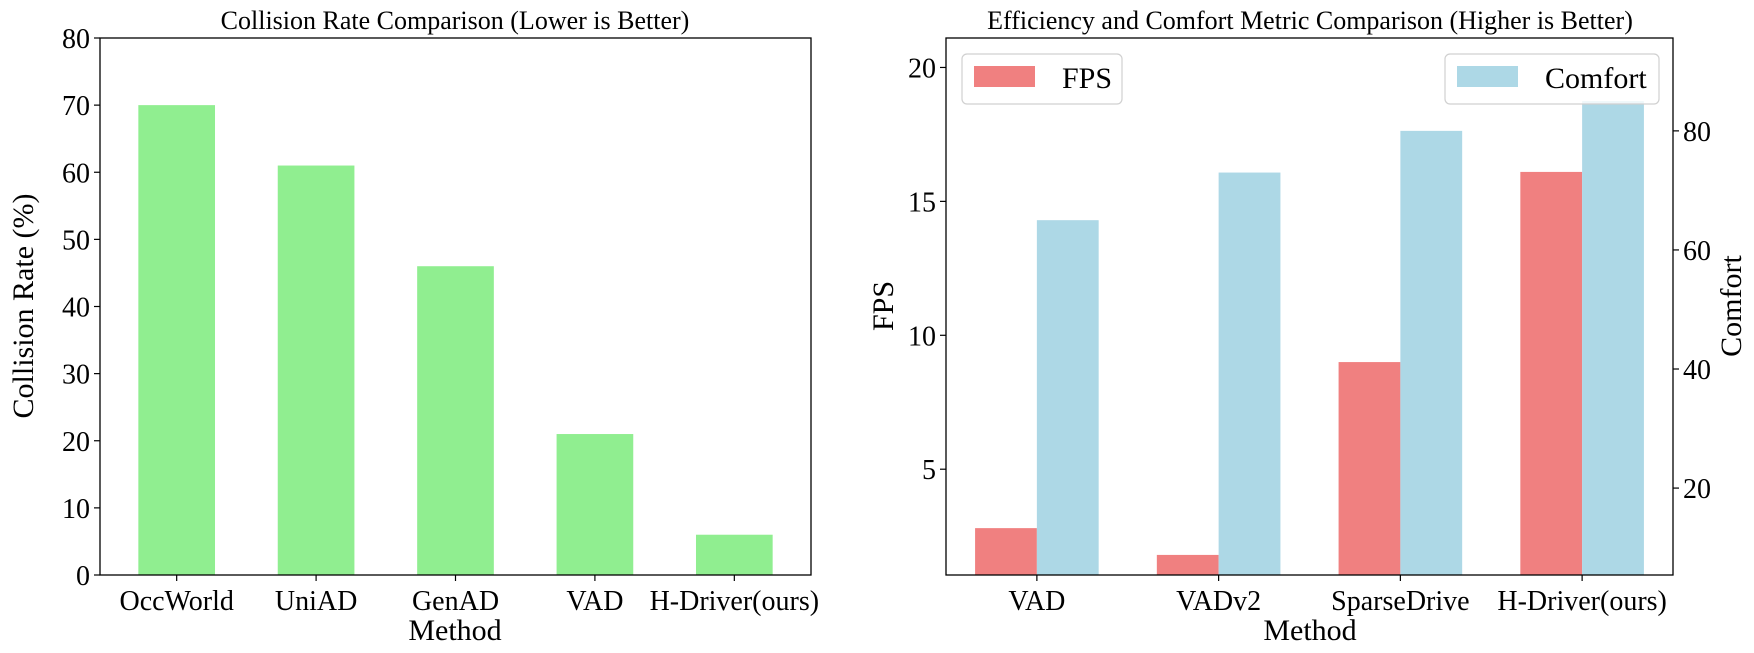  What do you see at coordinates (883, 306) in the screenshot?
I see `left-y-axis-label: FPS` at bounding box center [883, 306].